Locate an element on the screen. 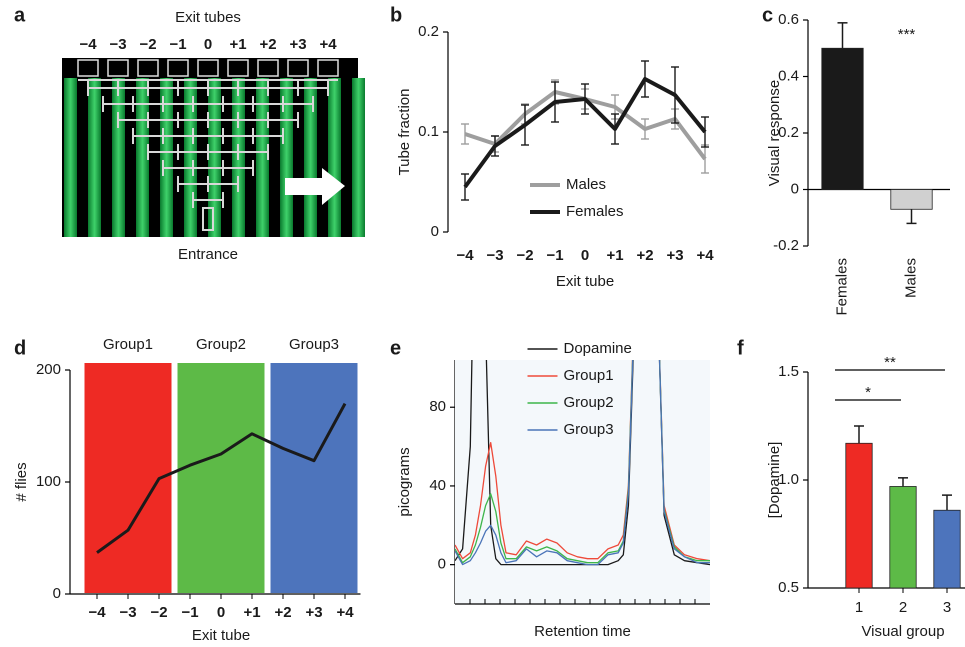  legend-label: Group1 is located at coordinates (589, 375).